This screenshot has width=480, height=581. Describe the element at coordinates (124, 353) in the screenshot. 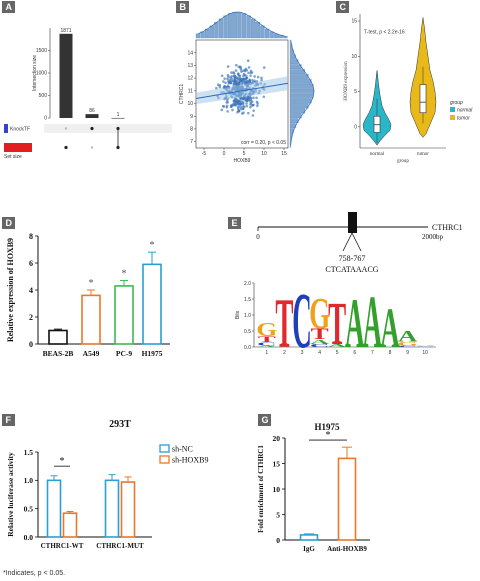

I see `x-tick-label-PC-9: PC-9` at that location.